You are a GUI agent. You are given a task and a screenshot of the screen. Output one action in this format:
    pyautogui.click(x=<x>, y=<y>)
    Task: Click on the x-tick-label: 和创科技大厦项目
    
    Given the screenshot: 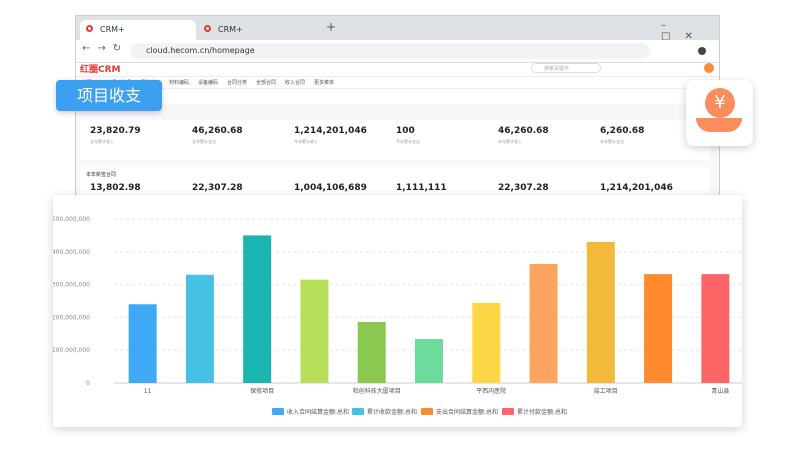 What is the action you would take?
    pyautogui.click(x=377, y=391)
    